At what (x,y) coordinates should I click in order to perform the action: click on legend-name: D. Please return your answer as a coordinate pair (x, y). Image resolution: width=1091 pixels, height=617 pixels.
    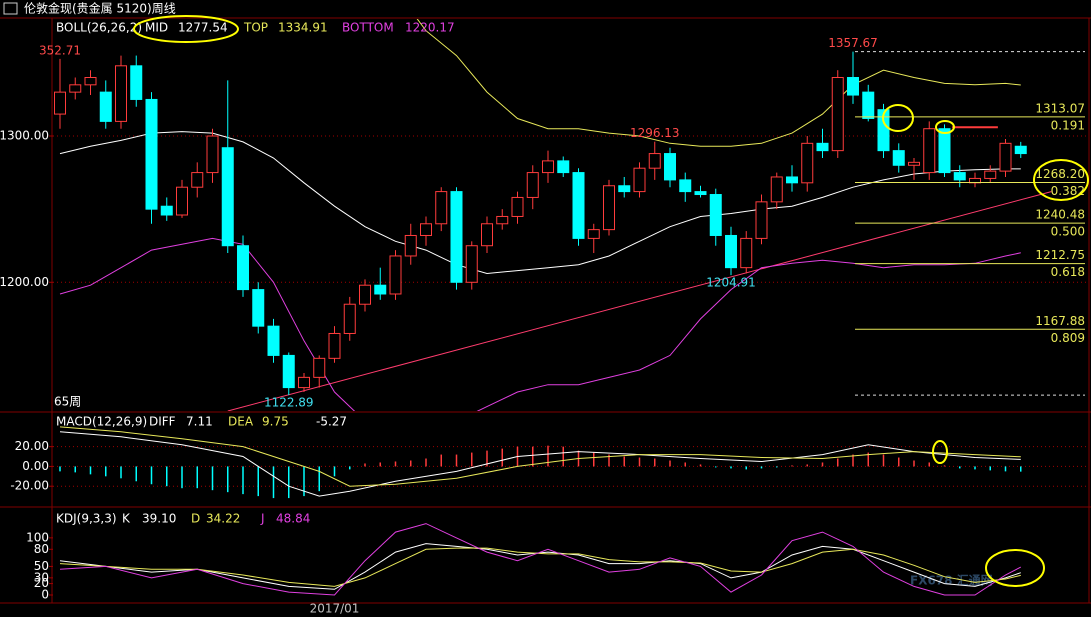
    Looking at the image, I should click on (195, 519).